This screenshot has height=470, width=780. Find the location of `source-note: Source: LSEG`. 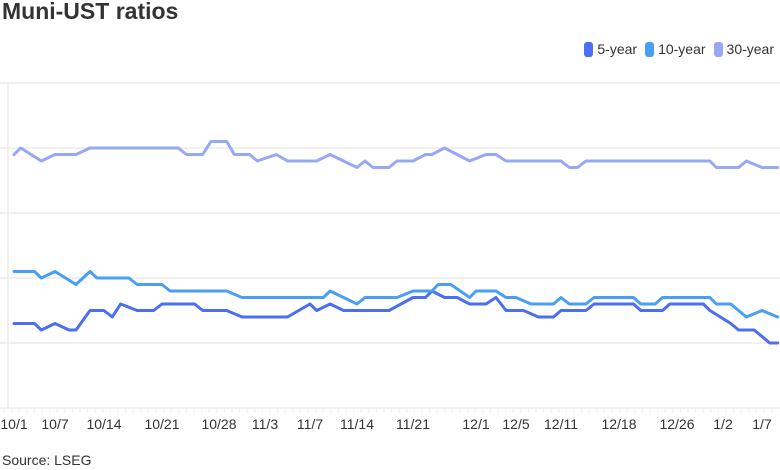

source-note: Source: LSEG is located at coordinates (47, 460).